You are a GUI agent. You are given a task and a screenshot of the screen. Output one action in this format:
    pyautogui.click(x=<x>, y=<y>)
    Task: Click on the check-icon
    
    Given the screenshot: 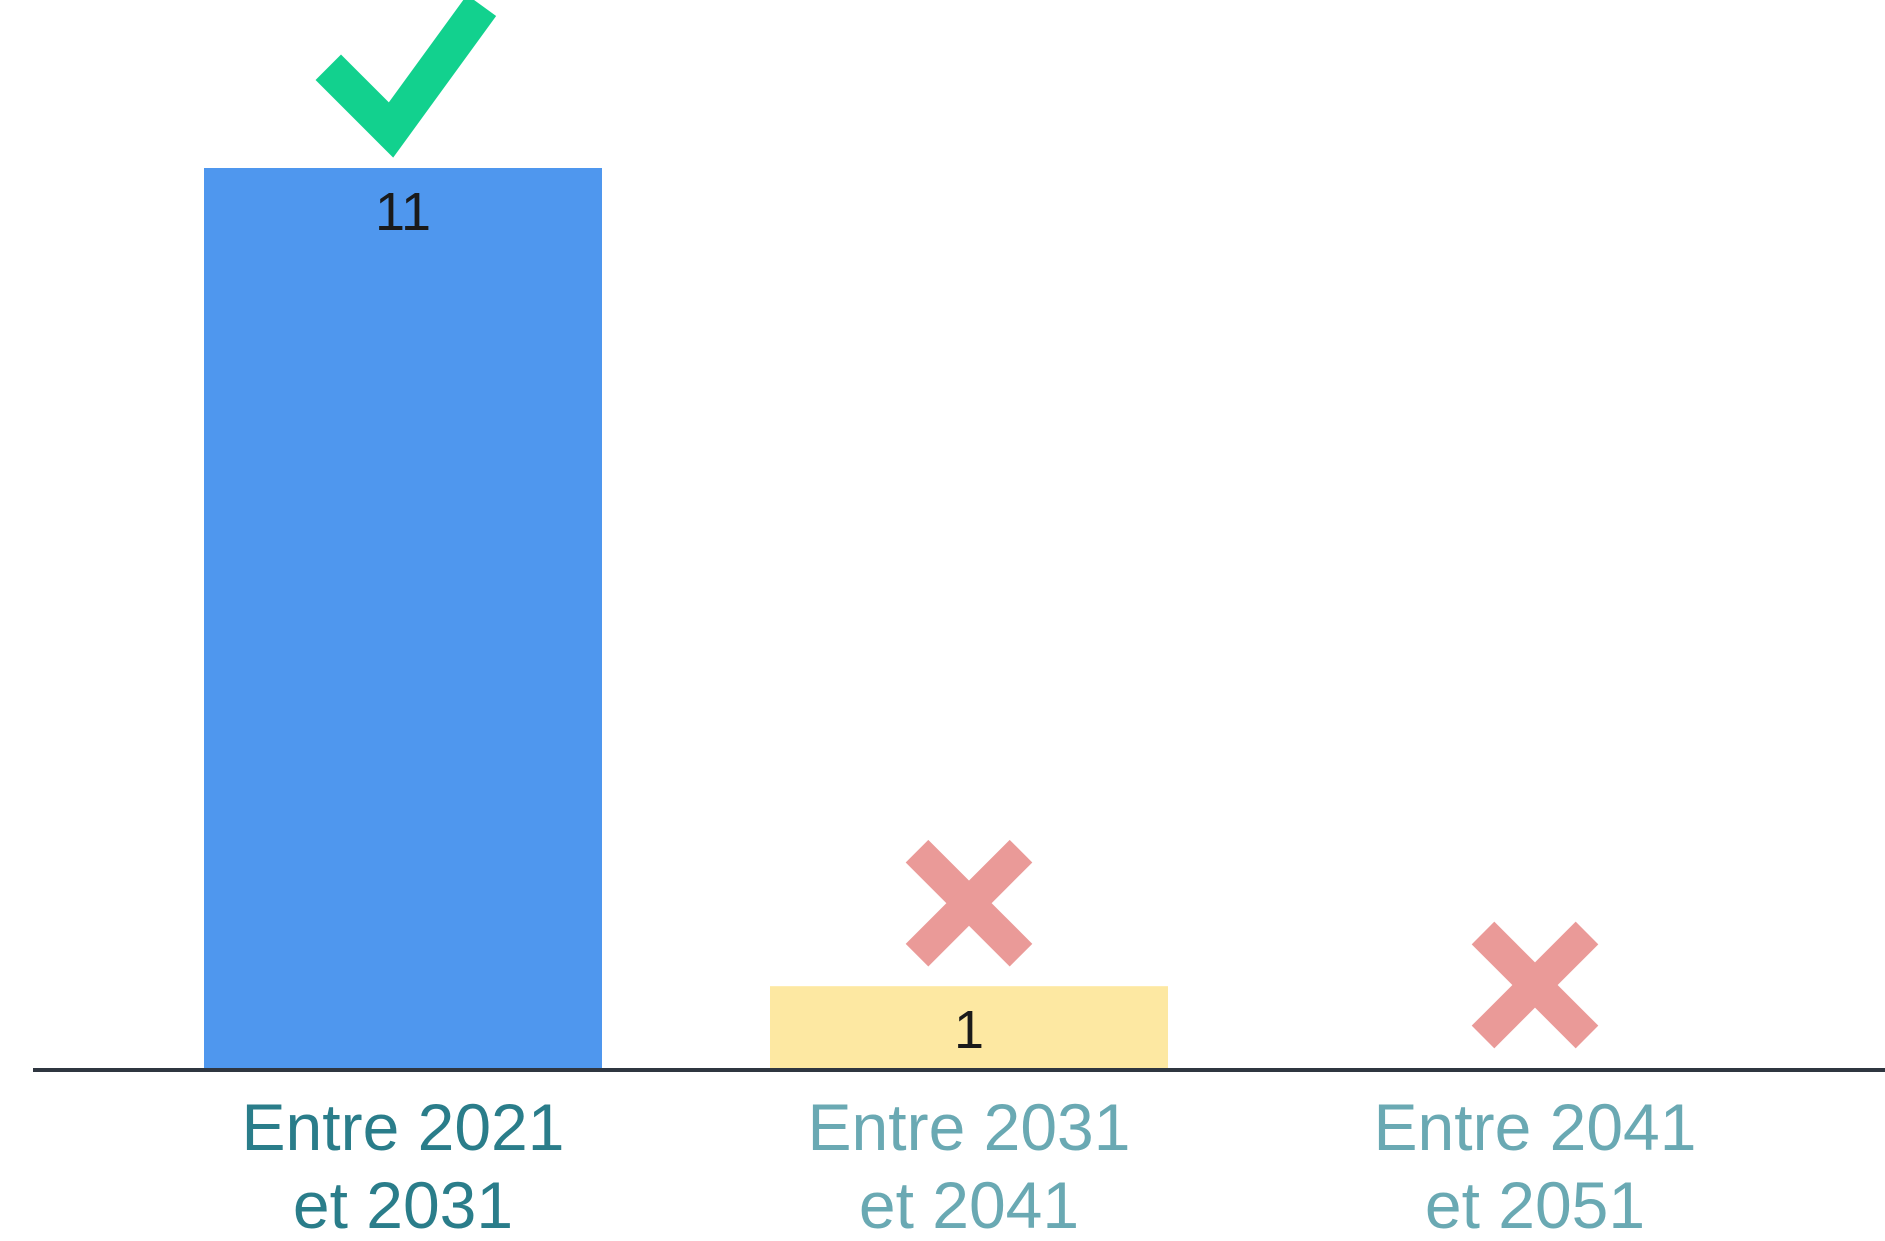 What is the action you would take?
    pyautogui.click(x=406, y=79)
    